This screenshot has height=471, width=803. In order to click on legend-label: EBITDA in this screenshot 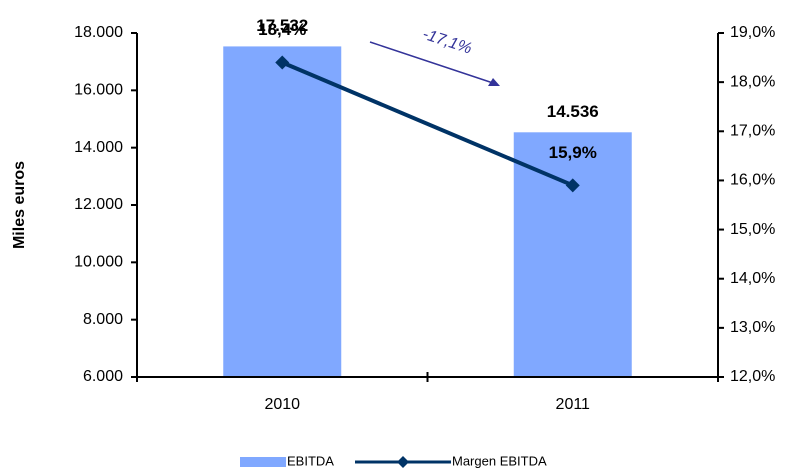, I will do `click(310, 460)`.